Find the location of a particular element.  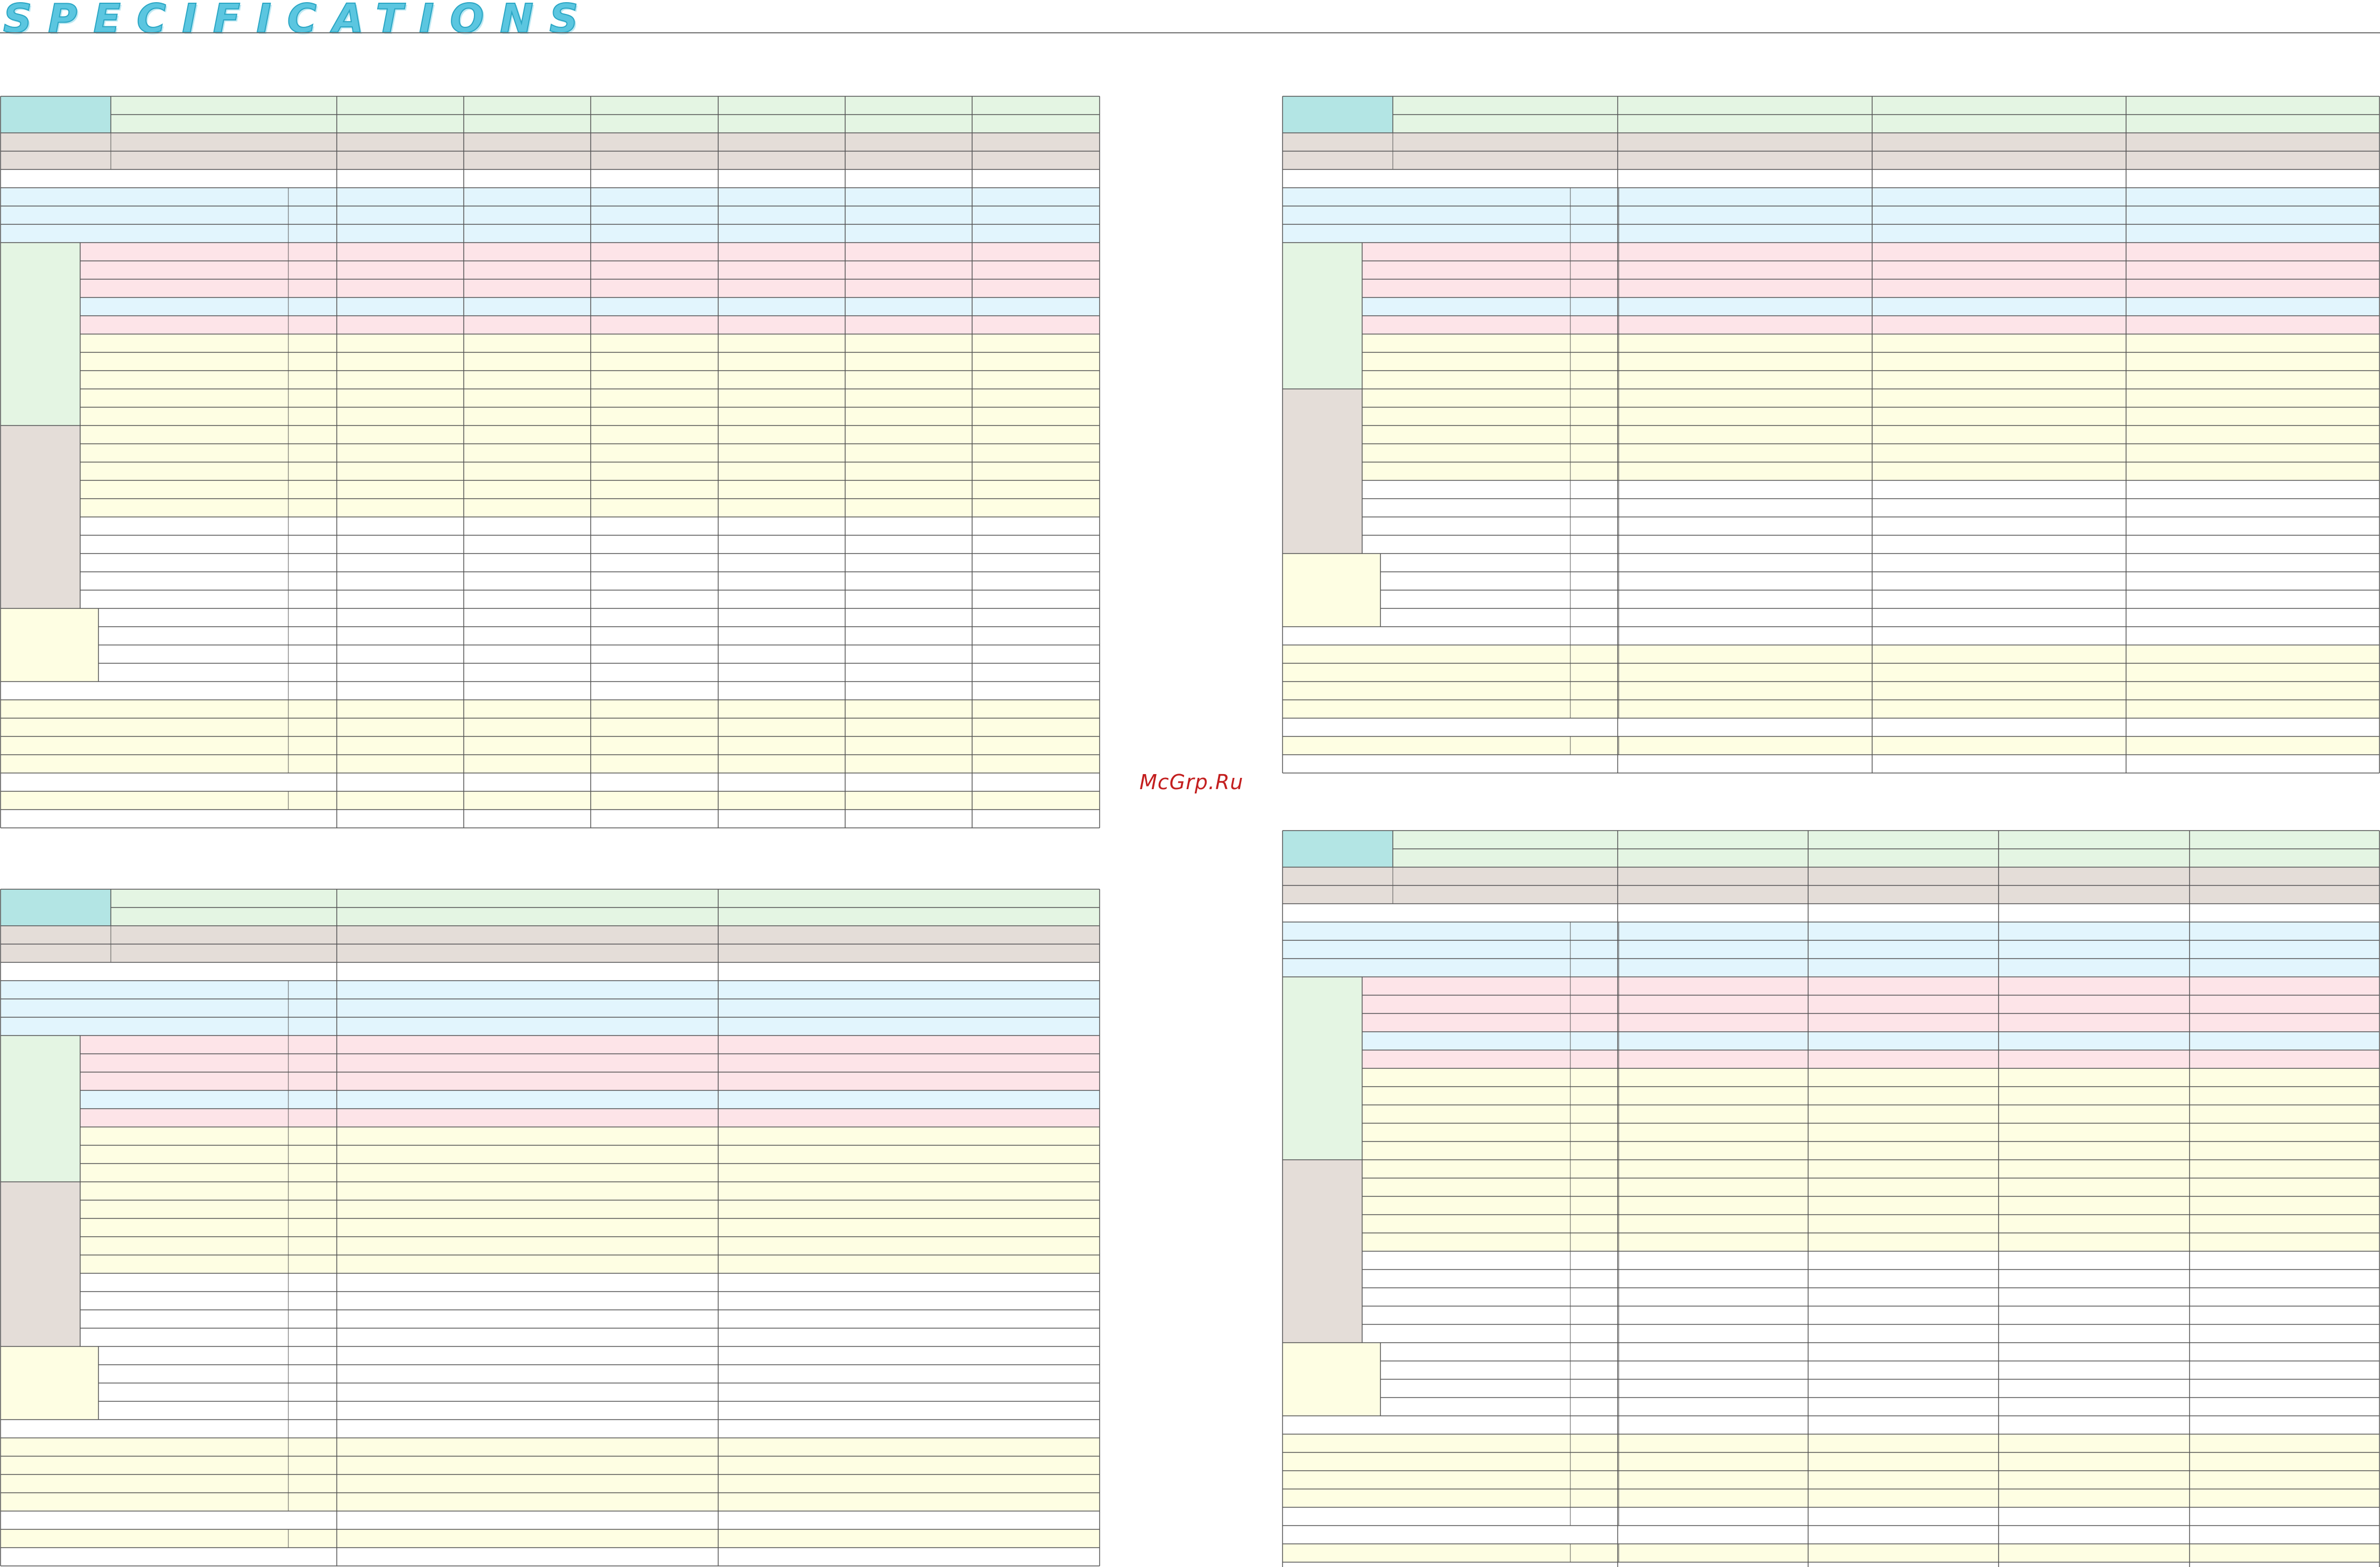

title-rule is located at coordinates (1190, 32).